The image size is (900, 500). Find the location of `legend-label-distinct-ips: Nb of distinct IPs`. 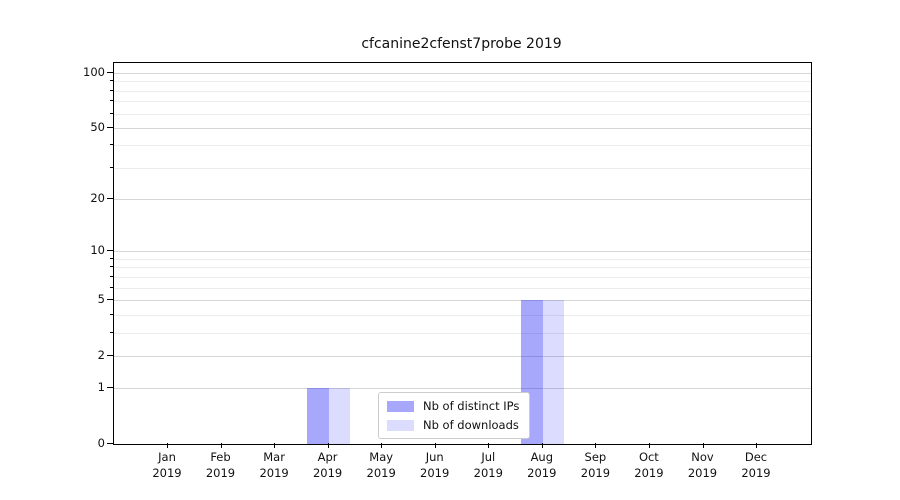

legend-label-distinct-ips: Nb of distinct IPs is located at coordinates (471, 406).